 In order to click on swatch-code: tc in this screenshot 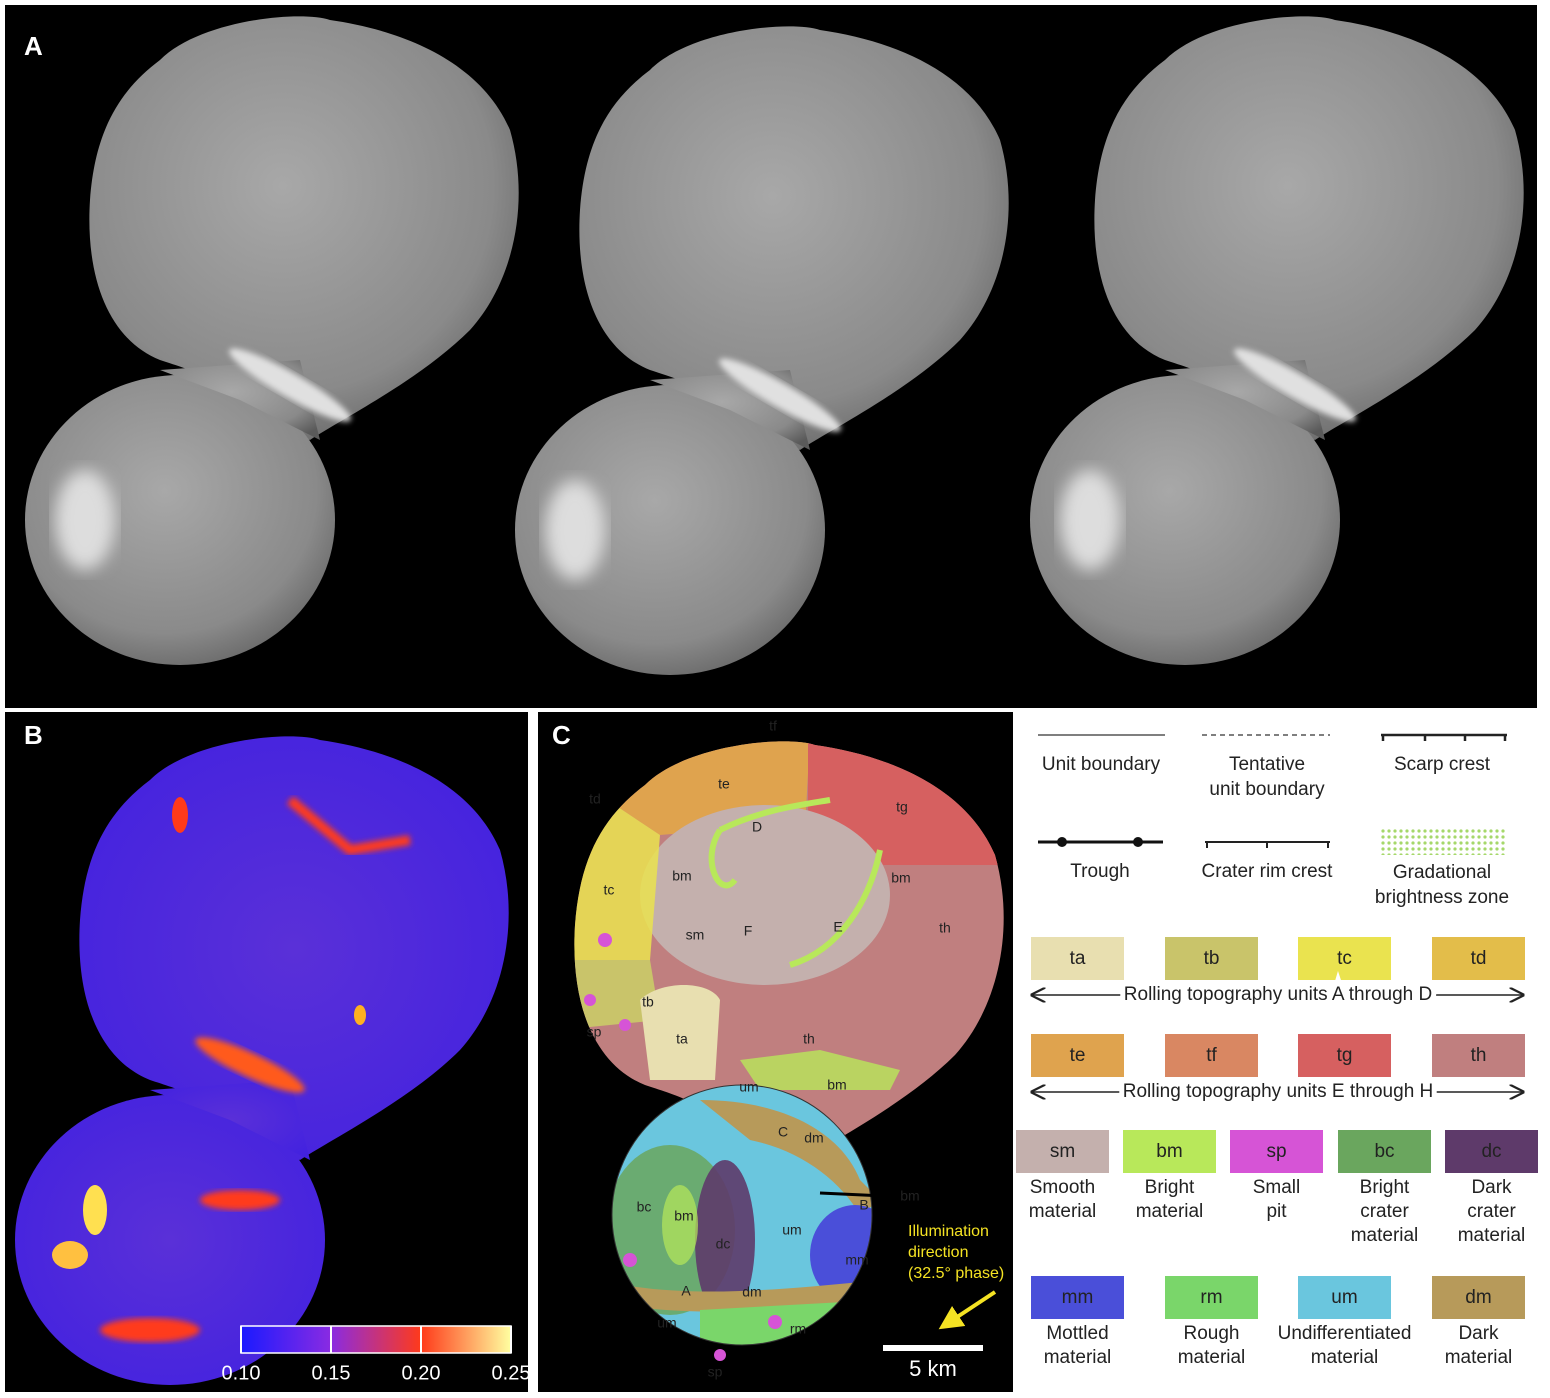, I will do `click(1344, 958)`.